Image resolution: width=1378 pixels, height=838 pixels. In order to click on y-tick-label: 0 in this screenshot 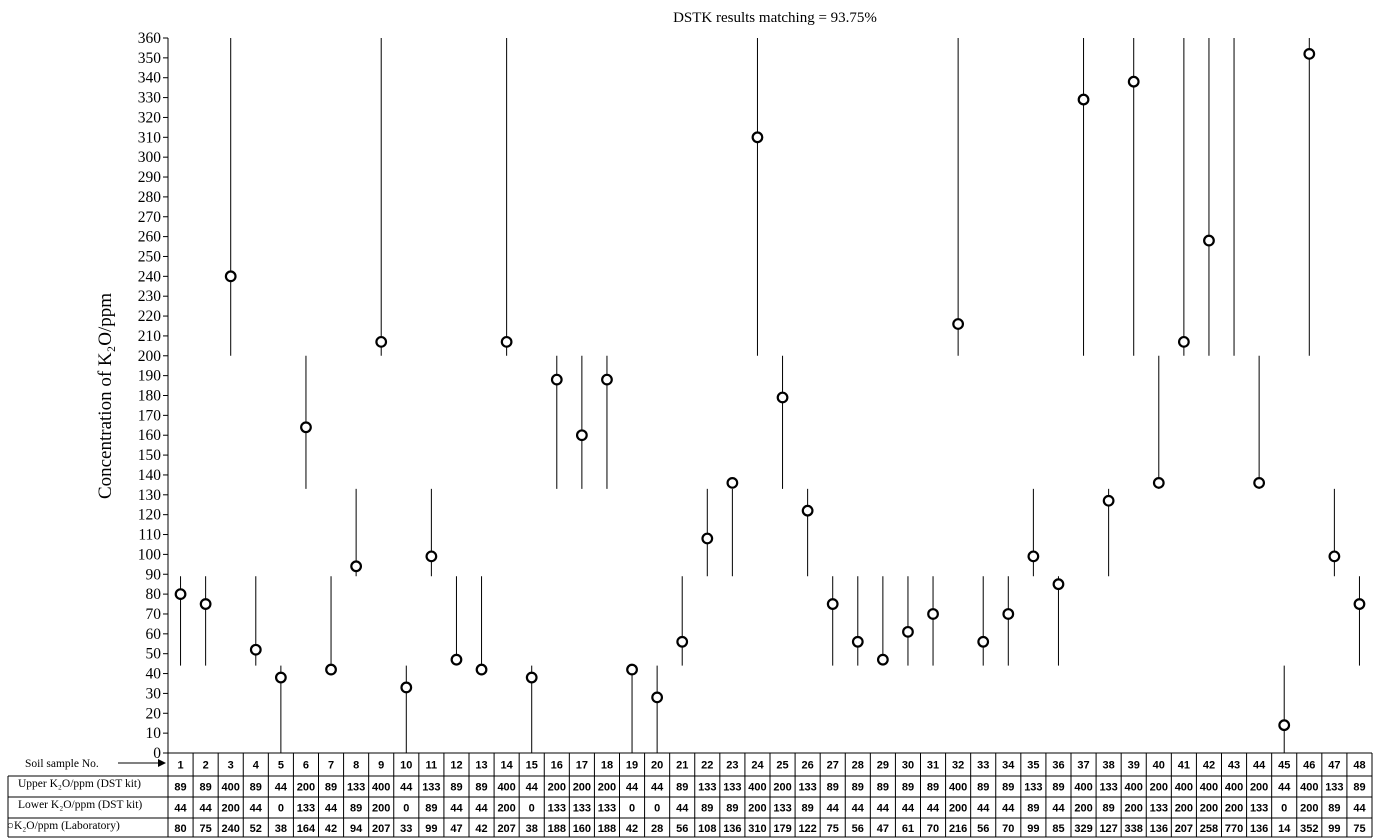, I will do `click(157, 753)`.